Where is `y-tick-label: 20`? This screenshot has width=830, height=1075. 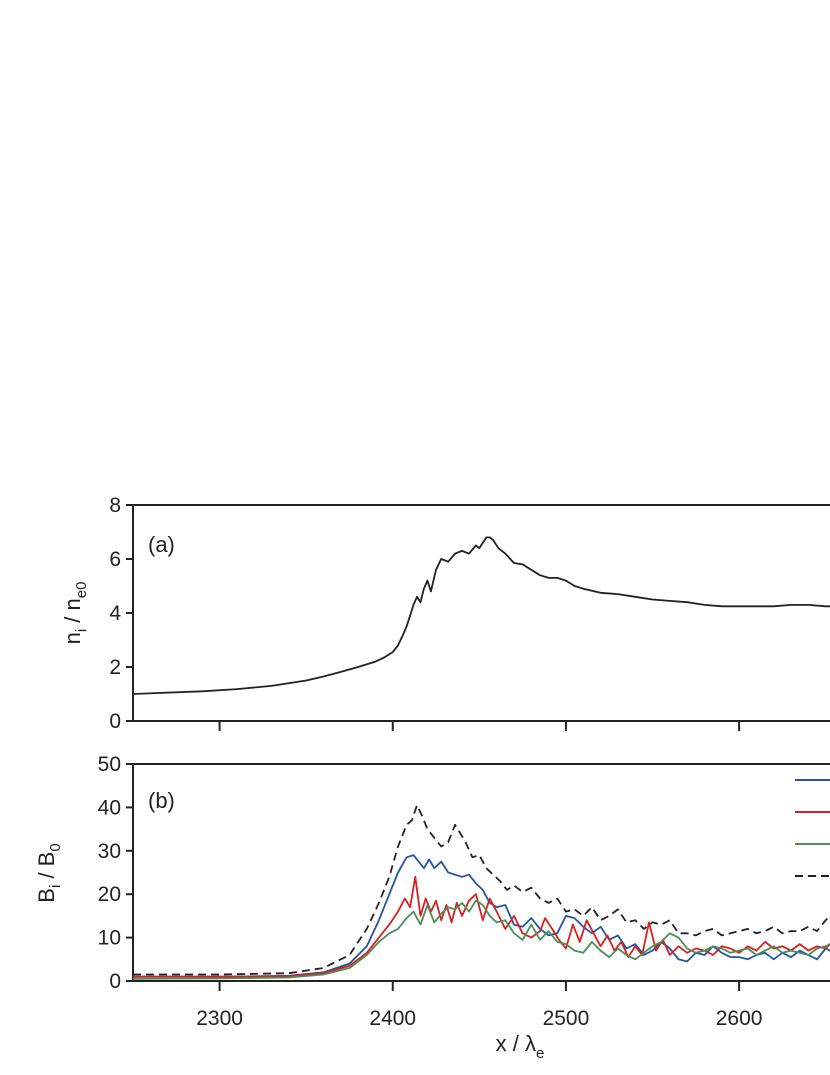 y-tick-label: 20 is located at coordinates (109, 894).